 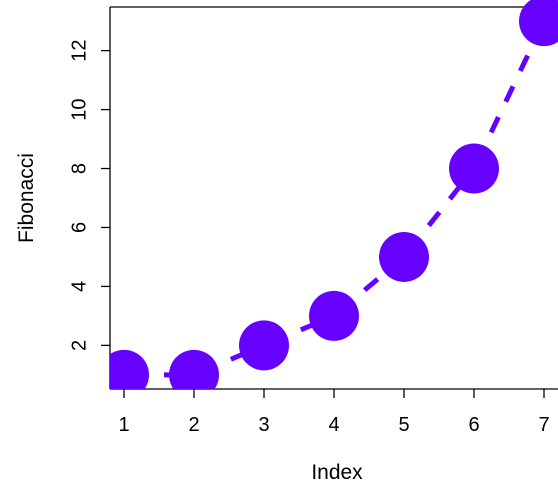 What do you see at coordinates (79, 50) in the screenshot?
I see `y-tick-label: 12` at bounding box center [79, 50].